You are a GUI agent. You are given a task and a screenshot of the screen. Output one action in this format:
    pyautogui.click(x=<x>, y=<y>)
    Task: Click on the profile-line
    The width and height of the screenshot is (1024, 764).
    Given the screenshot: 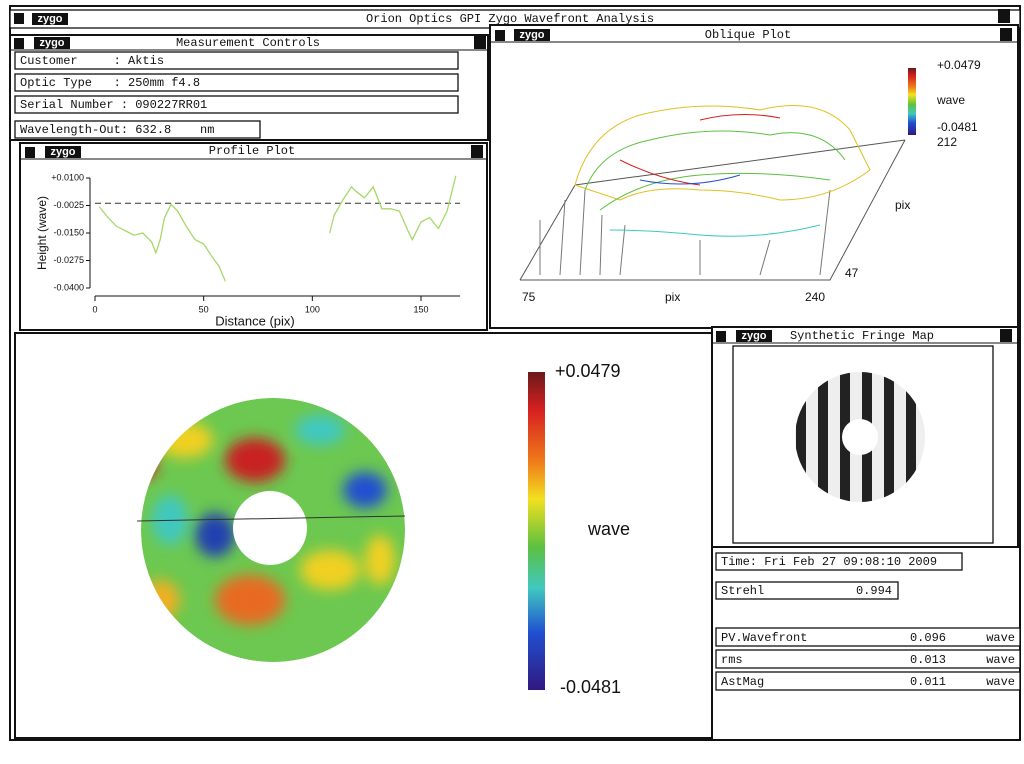 What is the action you would take?
    pyautogui.click(x=277, y=228)
    